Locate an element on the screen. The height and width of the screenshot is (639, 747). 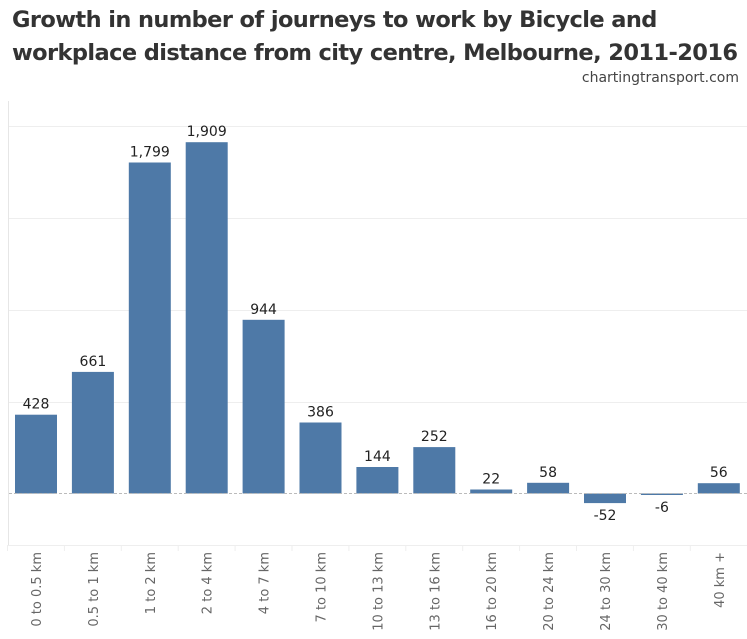
x-tick-label: 10 to 13 km is located at coordinates (378, 591).